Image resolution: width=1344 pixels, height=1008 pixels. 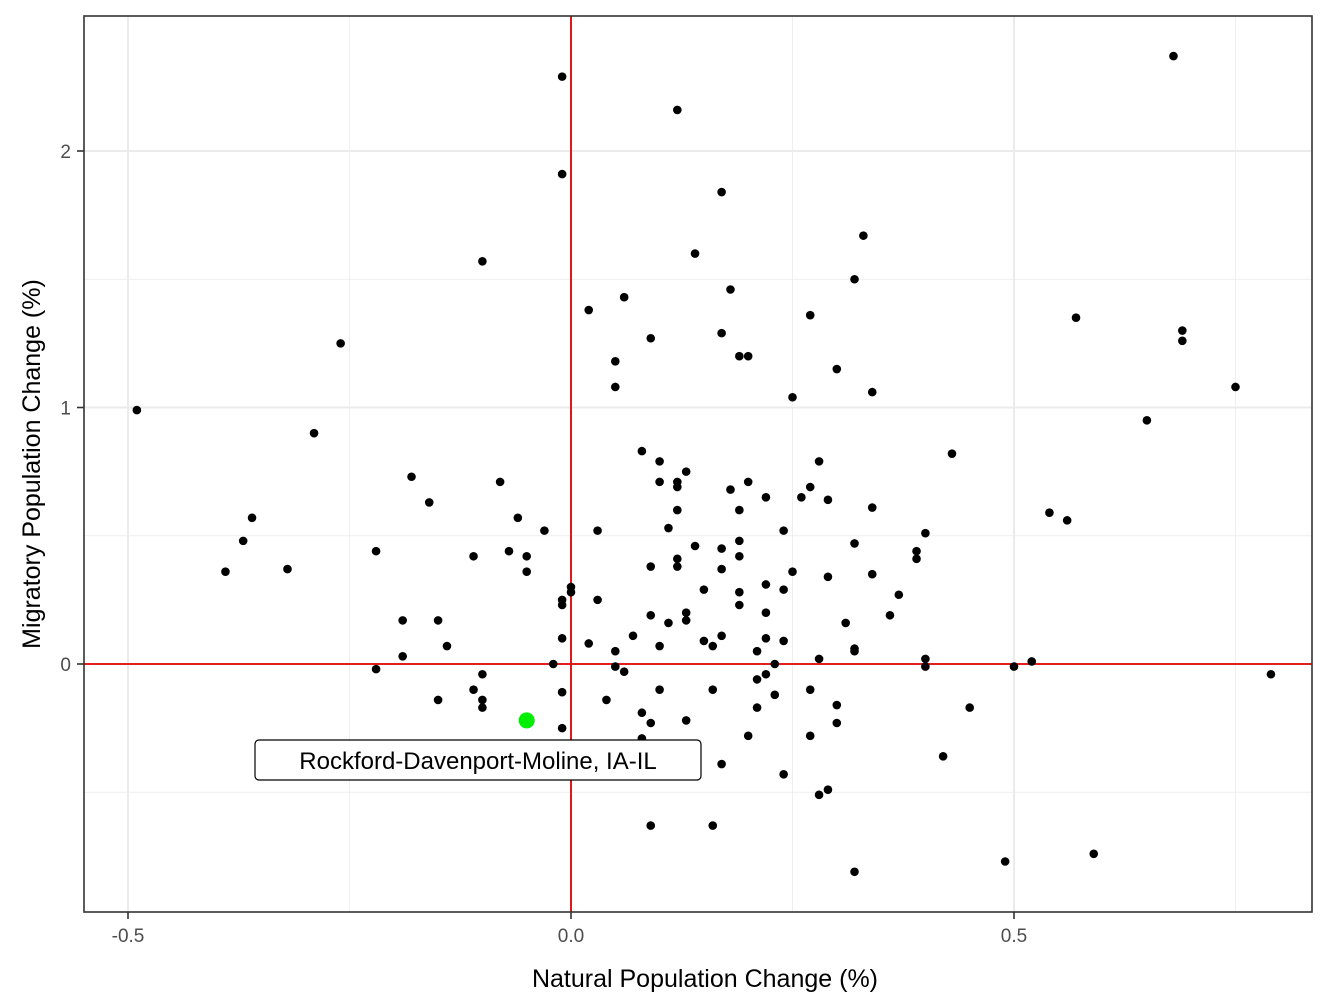 I want to click on annotation-label-box, so click(x=478, y=760).